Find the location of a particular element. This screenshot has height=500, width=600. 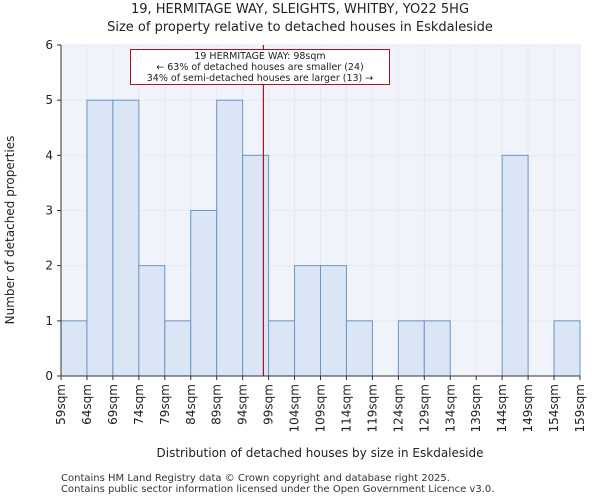

x-tick-label: 119sqm is located at coordinates (372, 408).